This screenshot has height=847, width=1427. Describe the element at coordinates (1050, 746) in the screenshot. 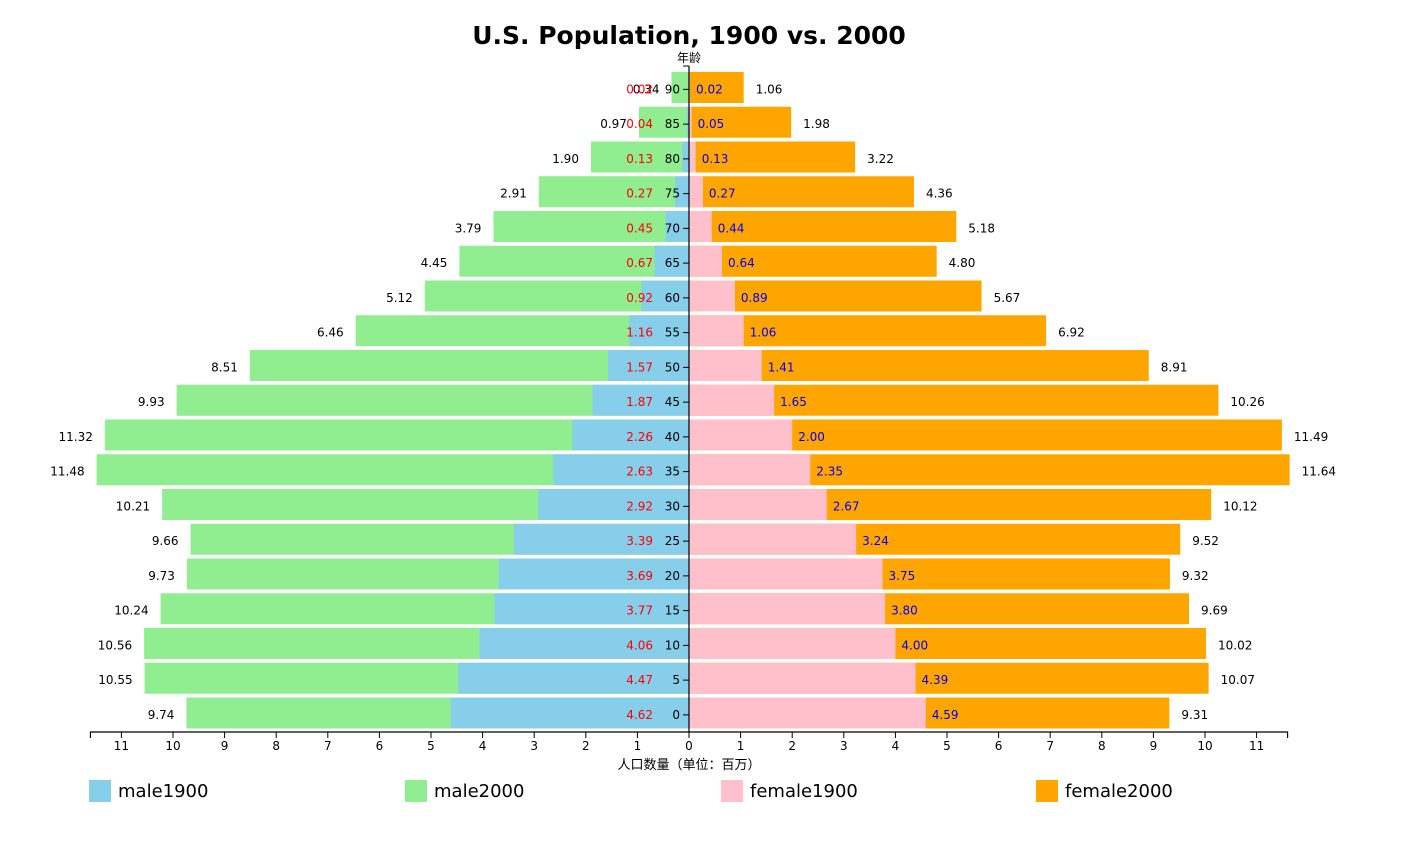

I see `x-tick-label-18: 7` at that location.